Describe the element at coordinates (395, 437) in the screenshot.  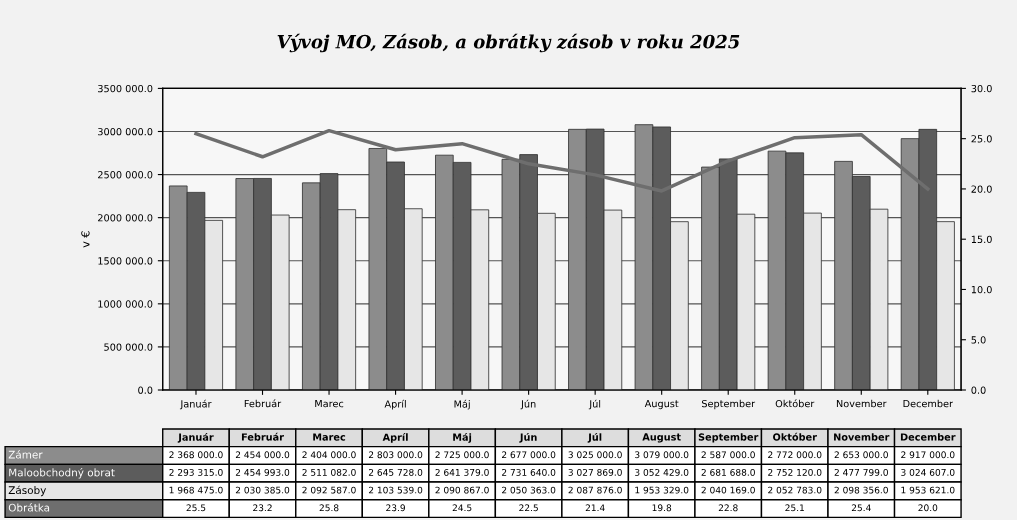
I see `category-label: Apríl` at that location.